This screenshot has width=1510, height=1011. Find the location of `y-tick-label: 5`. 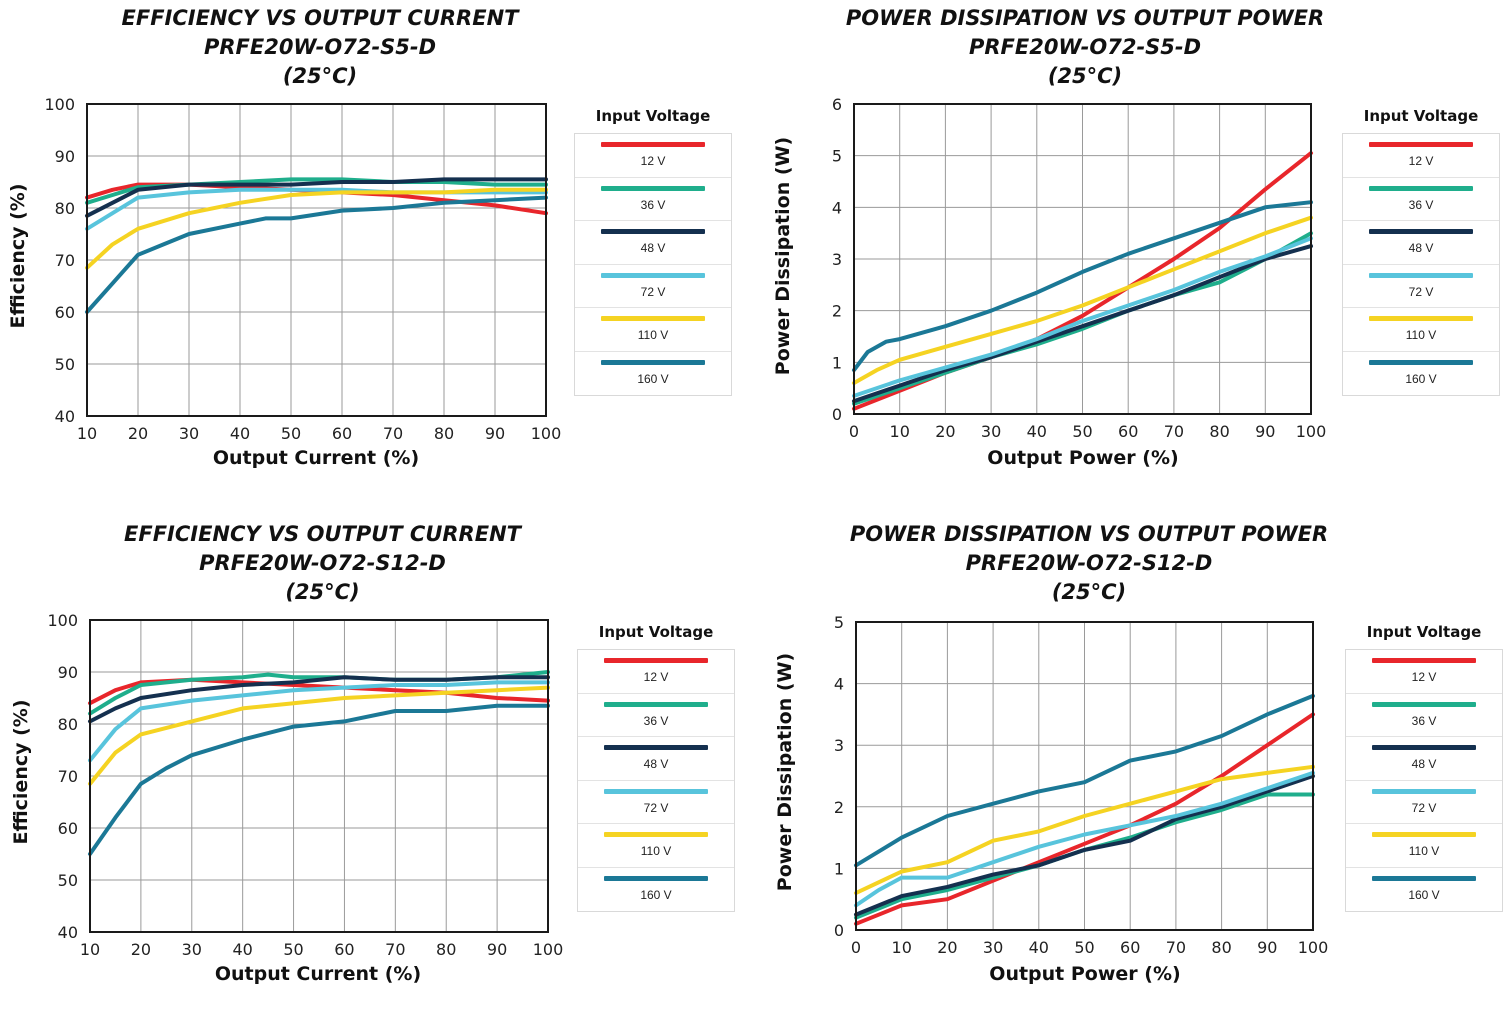

y-tick-label: 5 is located at coordinates (837, 156).